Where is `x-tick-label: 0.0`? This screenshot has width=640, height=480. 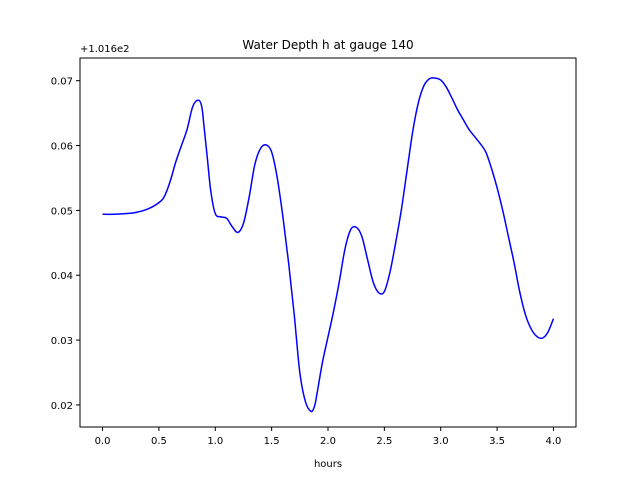
x-tick-label: 0.0 is located at coordinates (103, 441).